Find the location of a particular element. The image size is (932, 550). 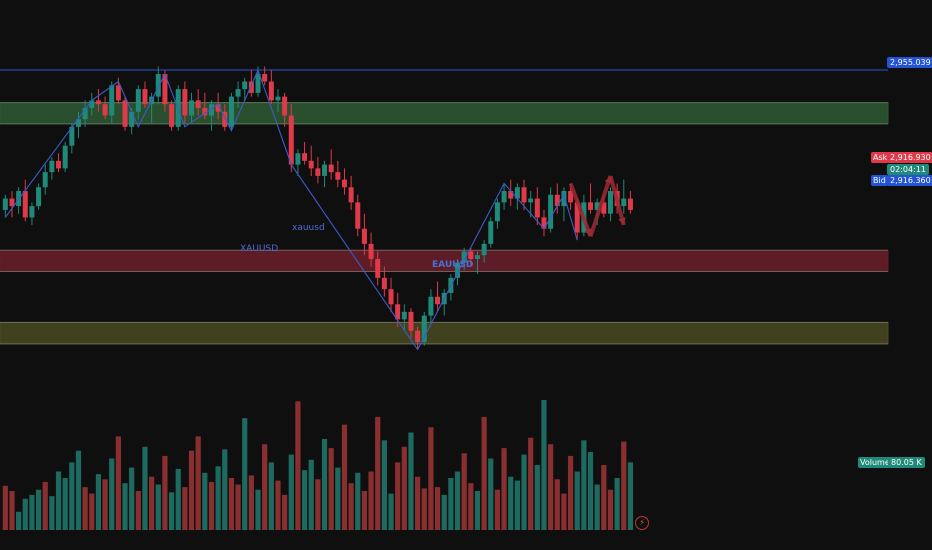

lightning-icon: ⚡ is located at coordinates (642, 523).